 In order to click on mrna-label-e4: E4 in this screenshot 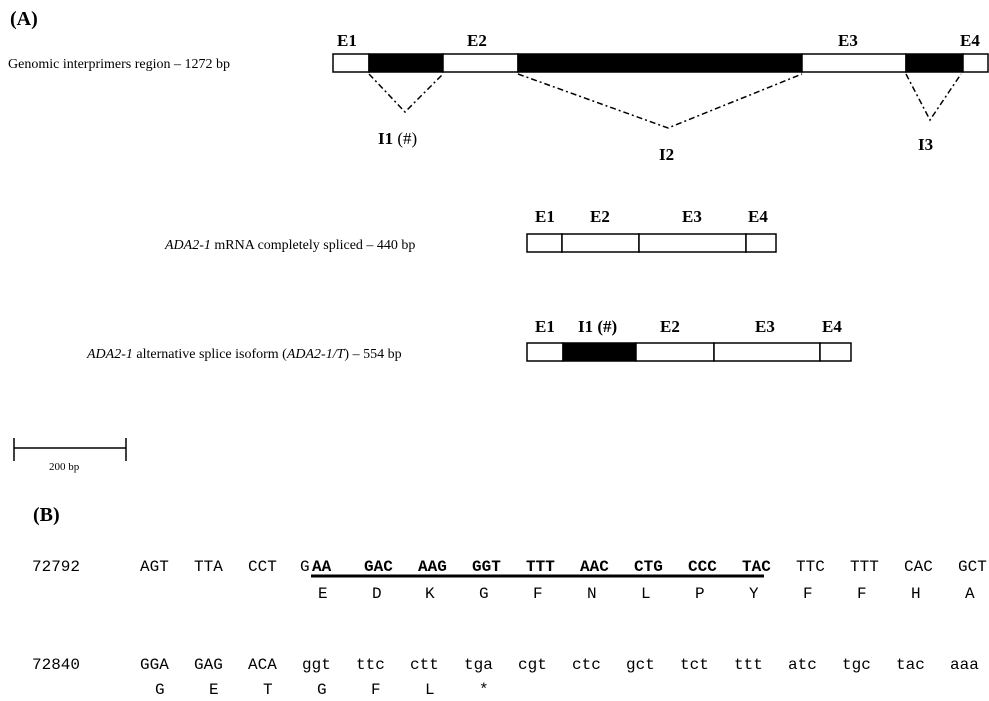, I will do `click(758, 216)`.